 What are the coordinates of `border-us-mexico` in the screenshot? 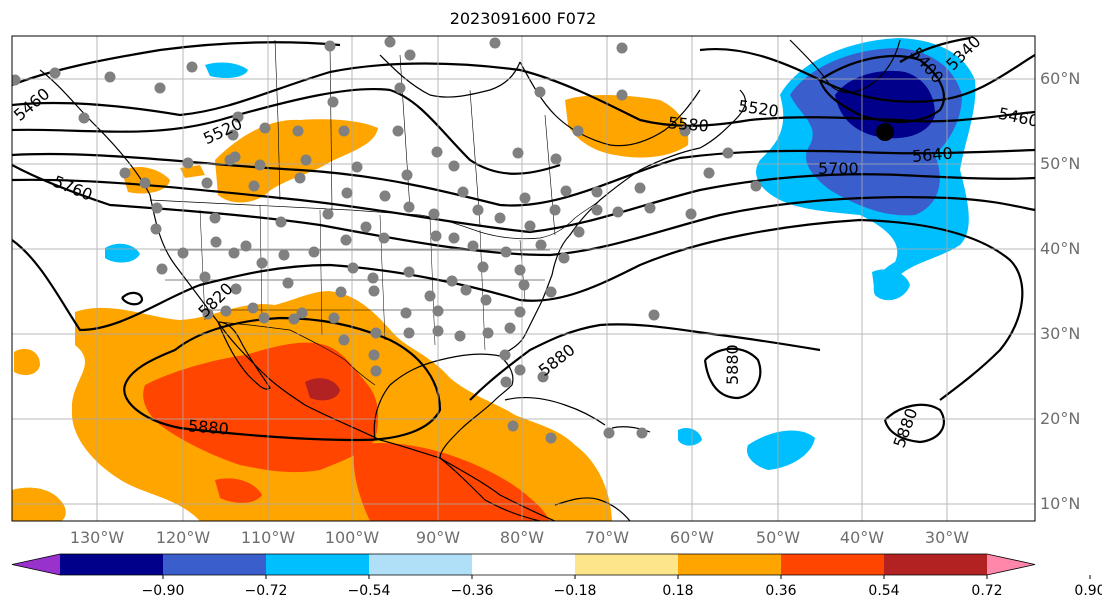 It's located at (296, 353).